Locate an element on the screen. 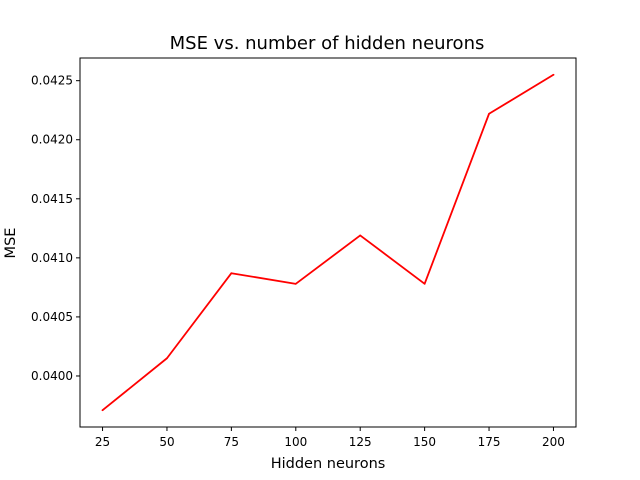 The image size is (640, 480). x-tick-label: 75 is located at coordinates (231, 442).